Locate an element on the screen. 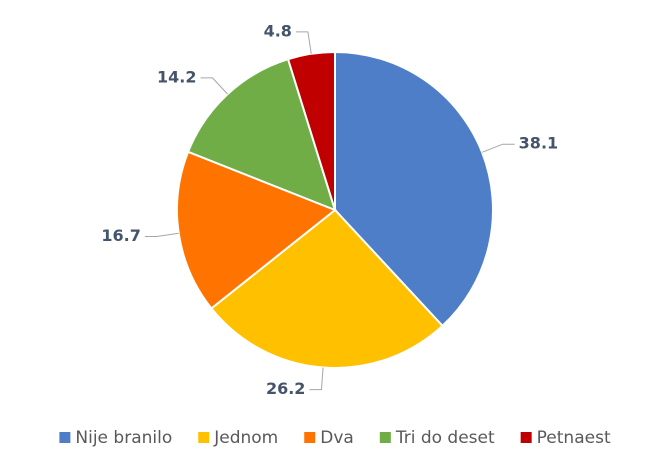 This screenshot has width=670, height=450. data-label: 38.1 is located at coordinates (538, 143).